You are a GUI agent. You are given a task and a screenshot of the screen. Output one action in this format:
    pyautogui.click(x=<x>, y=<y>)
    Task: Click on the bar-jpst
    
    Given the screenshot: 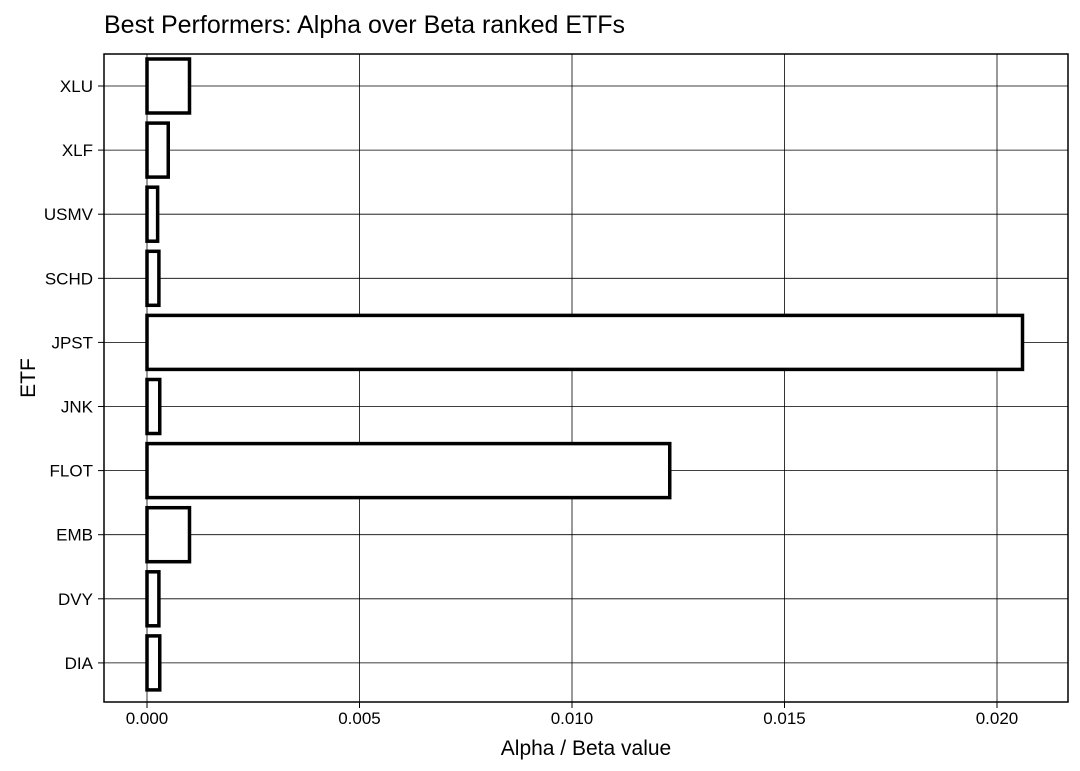 What is the action you would take?
    pyautogui.click(x=585, y=342)
    